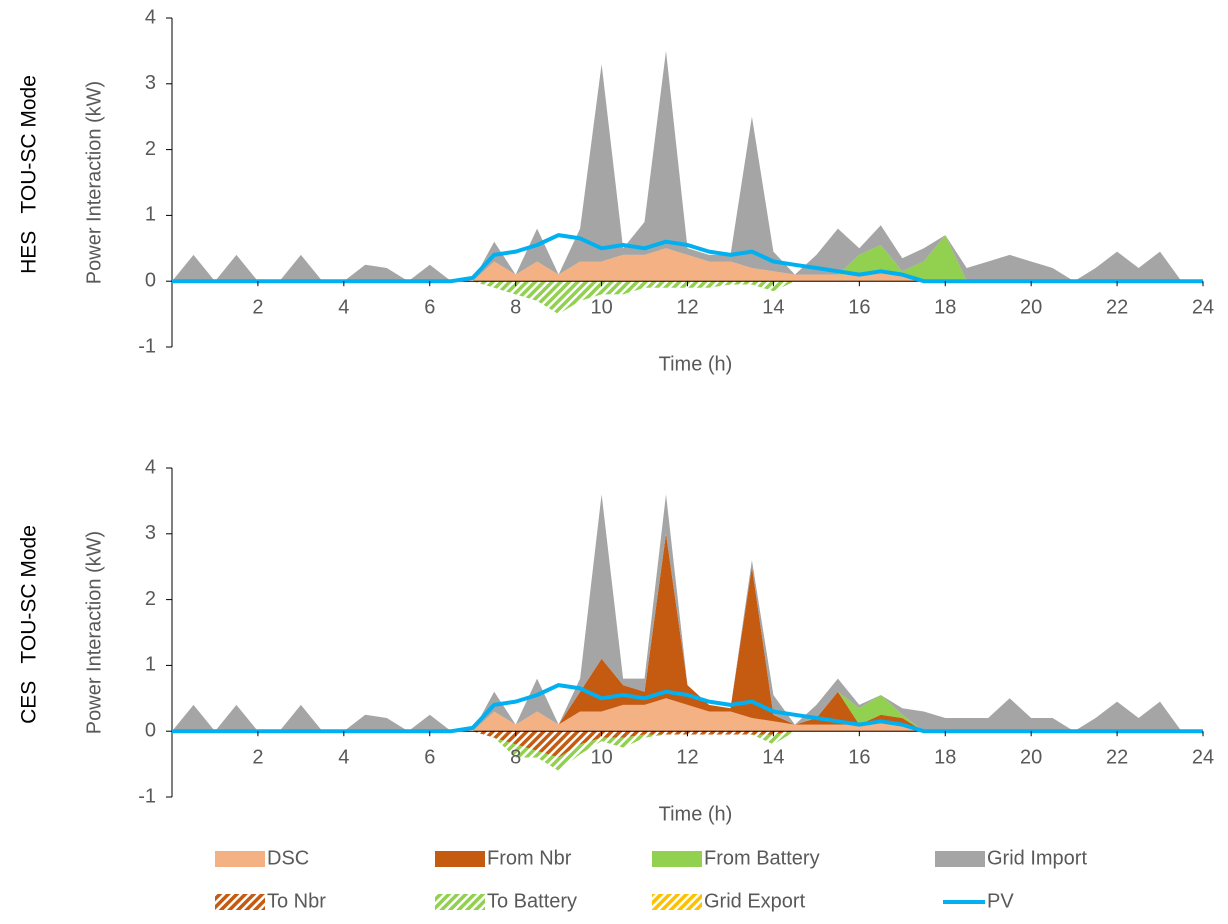  Describe the element at coordinates (29, 624) in the screenshot. I see `row-label: CES TOU-SC Mode` at that location.